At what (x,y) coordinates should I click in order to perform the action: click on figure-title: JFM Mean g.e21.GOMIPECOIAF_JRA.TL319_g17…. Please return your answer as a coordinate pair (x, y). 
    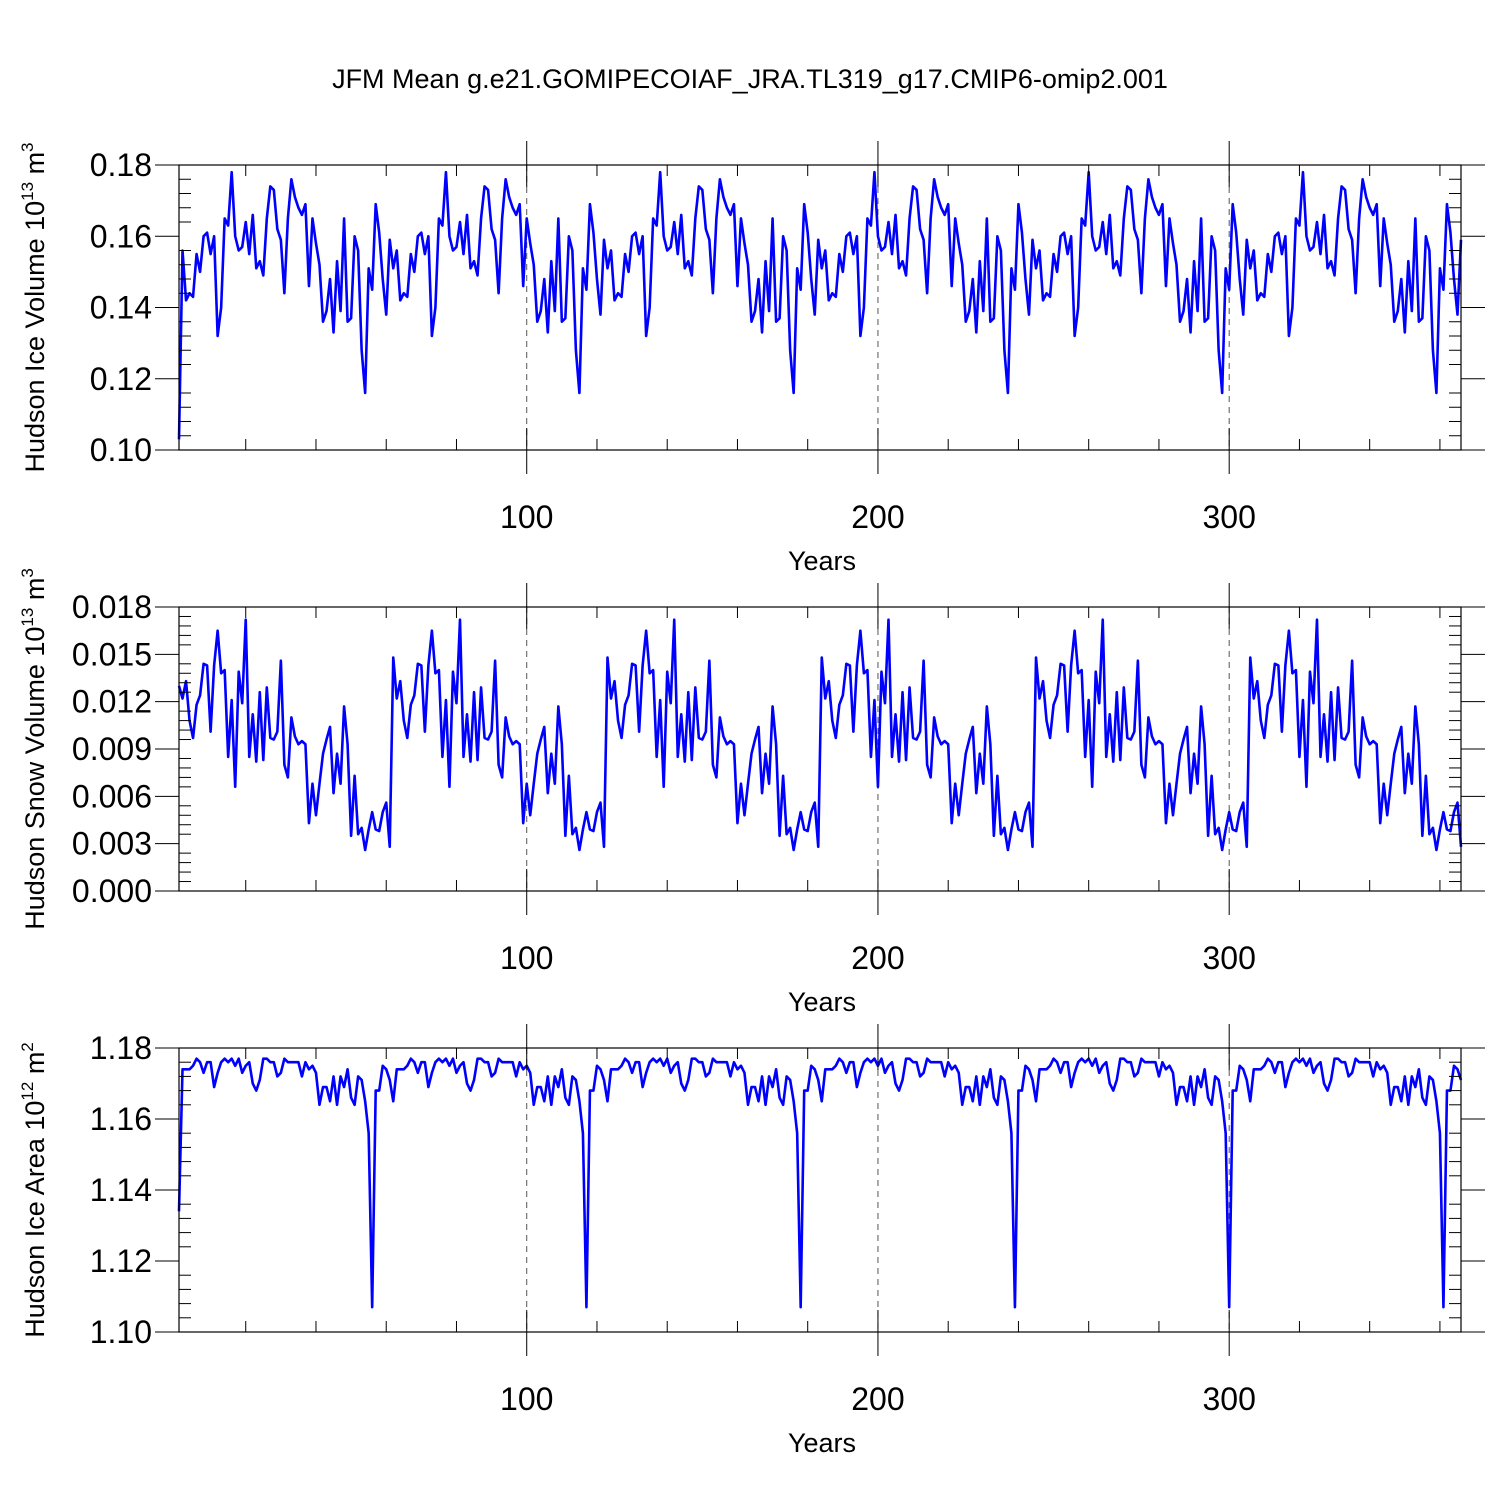
    Looking at the image, I should click on (750, 79).